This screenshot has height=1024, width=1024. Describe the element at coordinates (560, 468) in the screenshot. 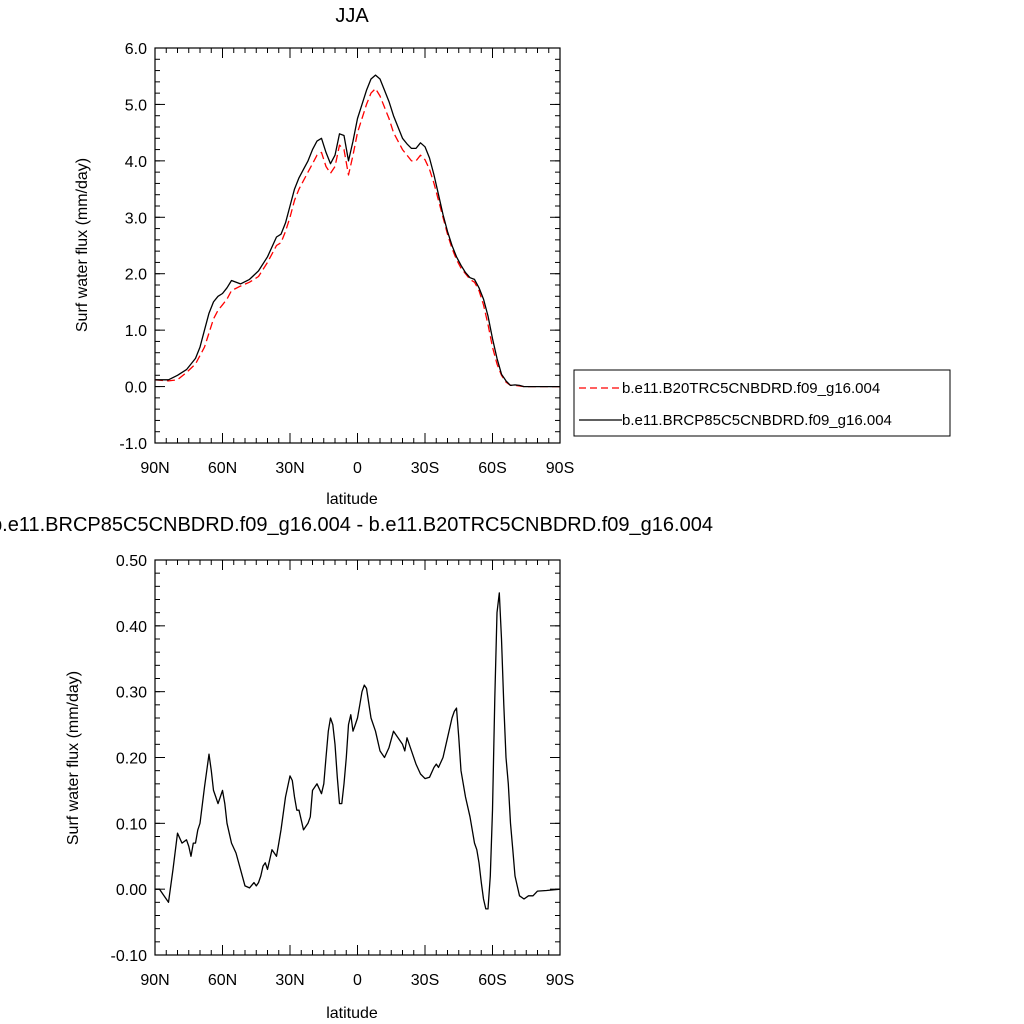

I see `top-x-tick-label: 90S` at that location.